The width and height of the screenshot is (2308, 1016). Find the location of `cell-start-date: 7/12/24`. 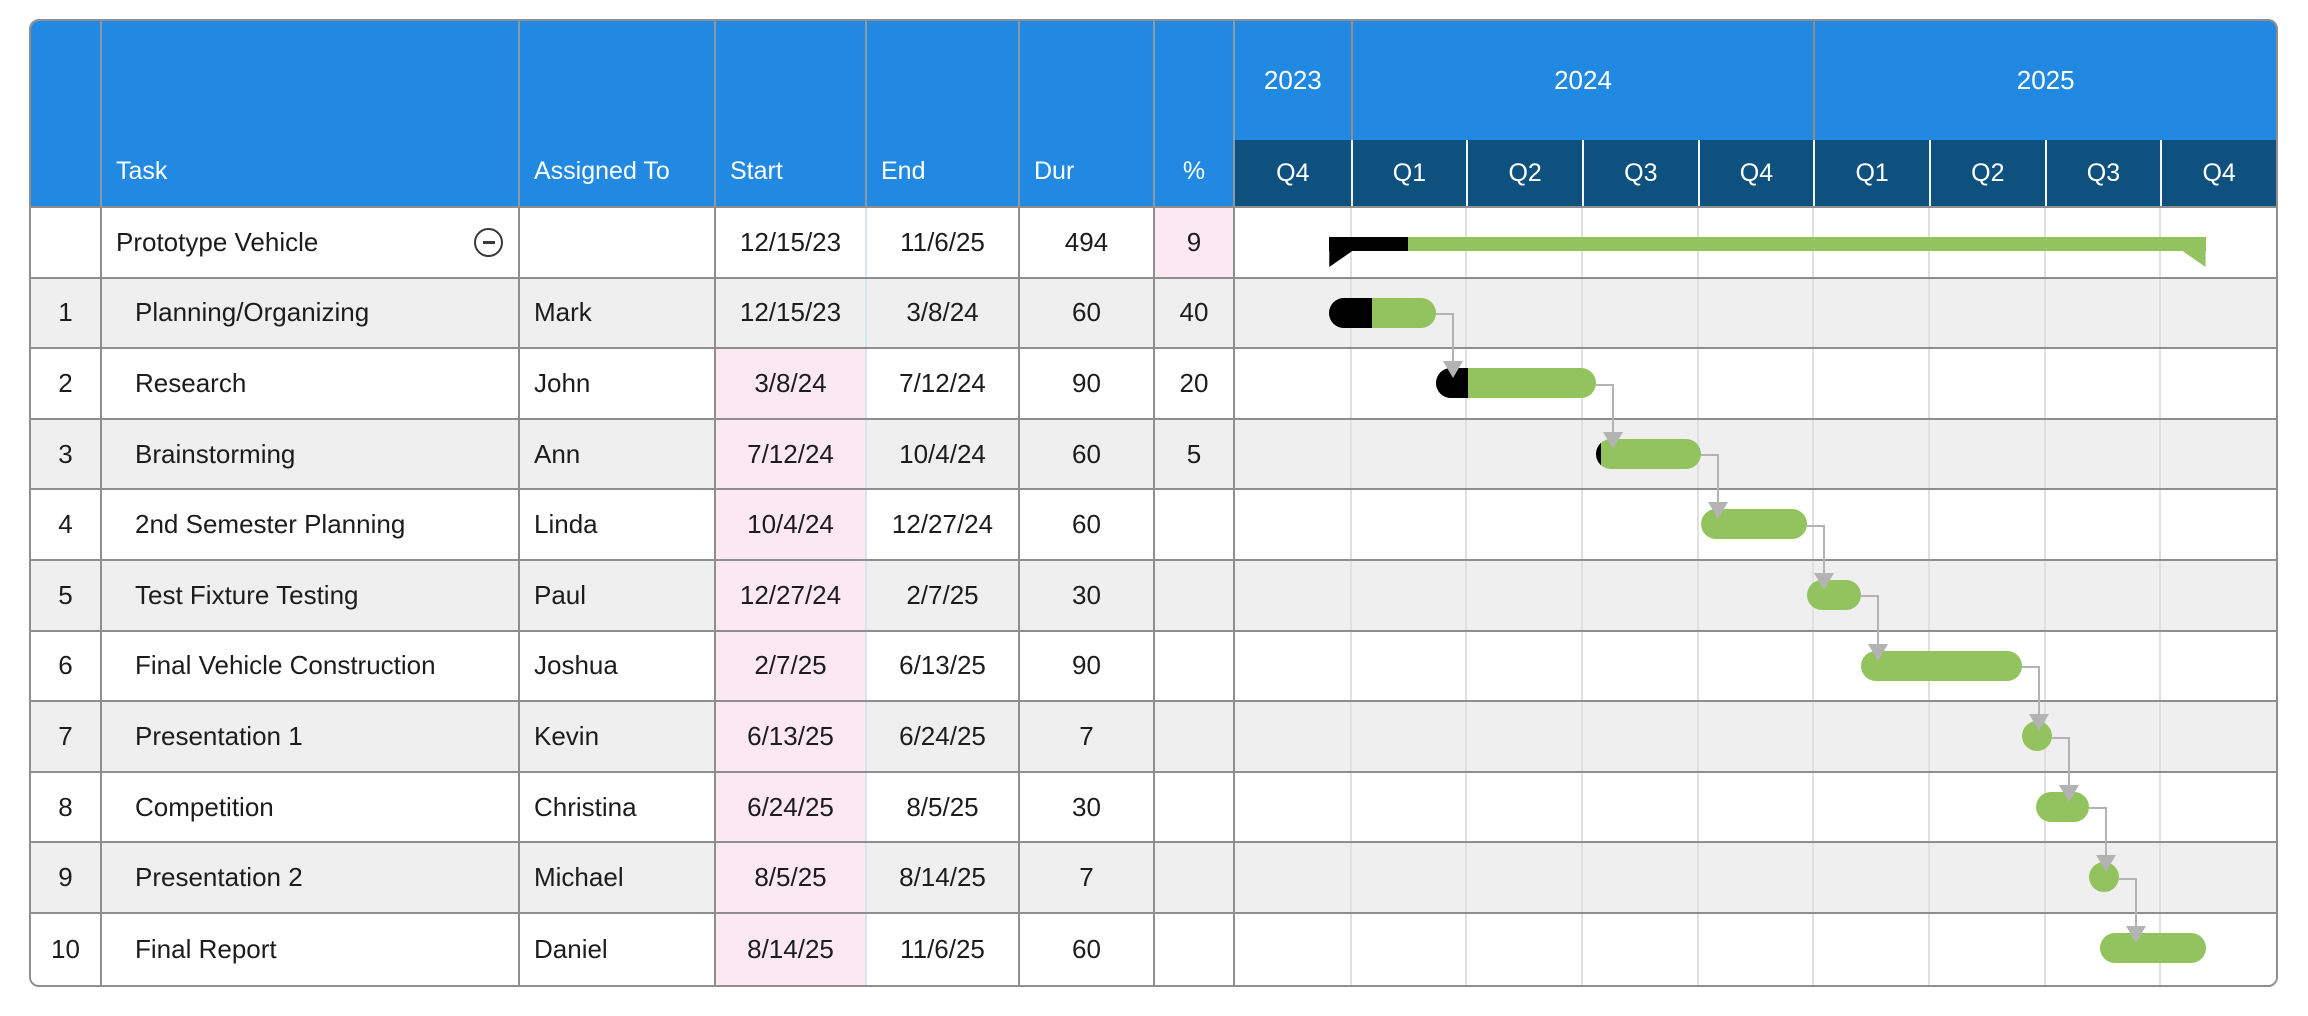

cell-start-date: 7/12/24 is located at coordinates (791, 454).